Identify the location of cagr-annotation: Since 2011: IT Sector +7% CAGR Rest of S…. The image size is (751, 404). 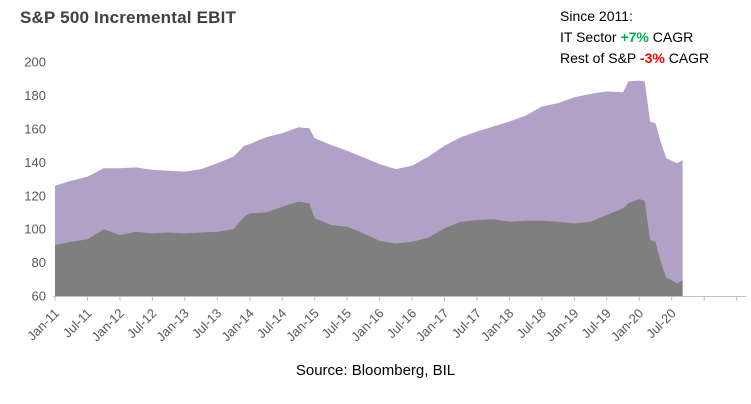
(634, 37).